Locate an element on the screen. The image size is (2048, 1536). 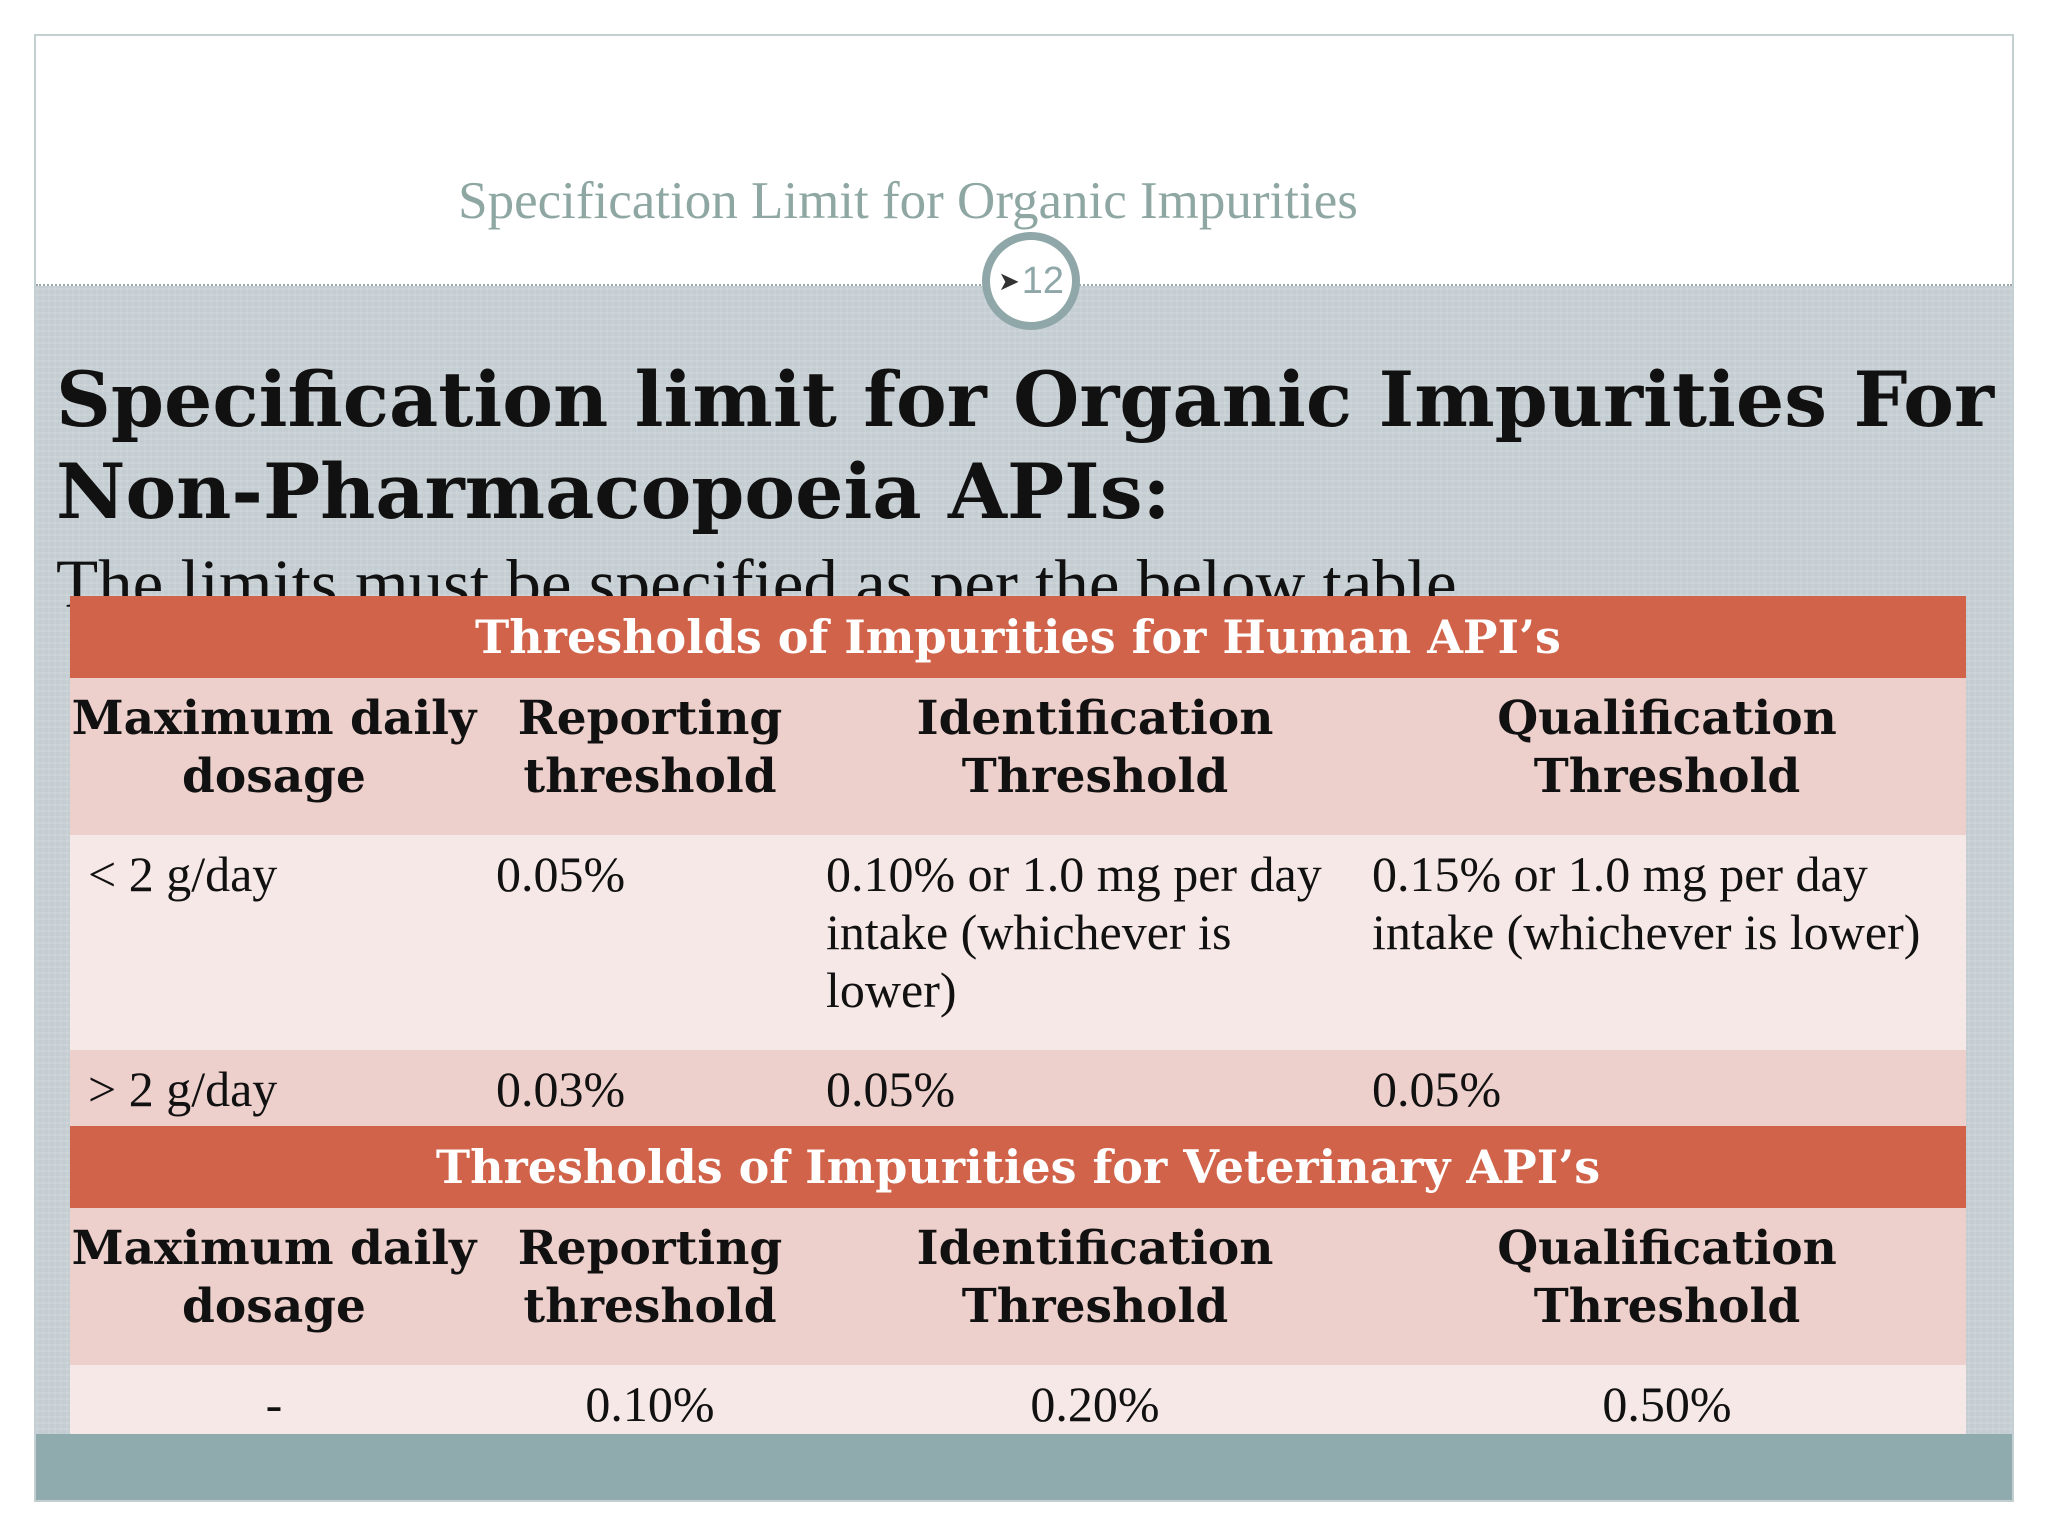
table-cell: 0.03% is located at coordinates (561, 1089).